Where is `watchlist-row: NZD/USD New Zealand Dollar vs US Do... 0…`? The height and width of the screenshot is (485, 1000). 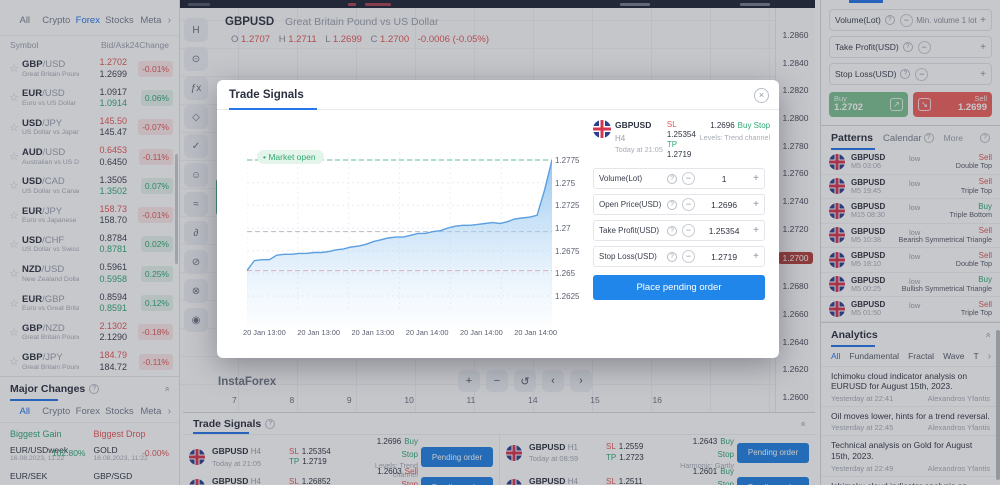
watchlist-row: NZD/USD New Zealand Dollar vs US Do... 0… is located at coordinates (89, 273).